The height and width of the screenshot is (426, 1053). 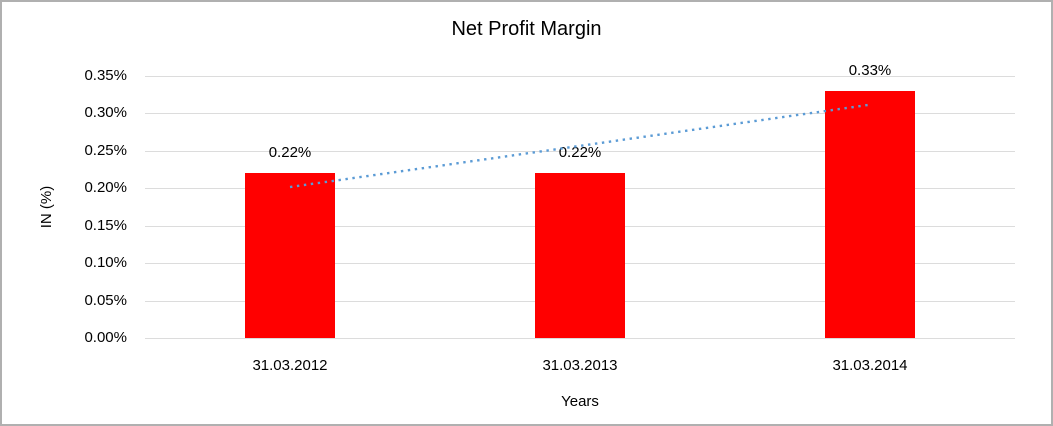 I want to click on chart-title: Net Profit Margin, so click(x=526, y=29).